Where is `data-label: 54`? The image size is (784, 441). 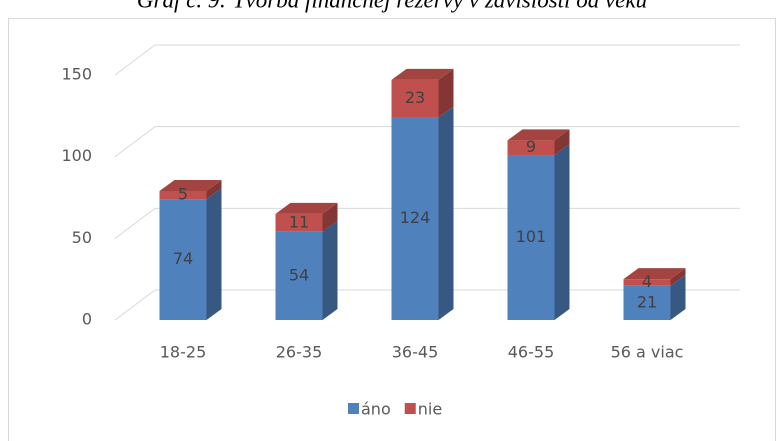 data-label: 54 is located at coordinates (299, 274).